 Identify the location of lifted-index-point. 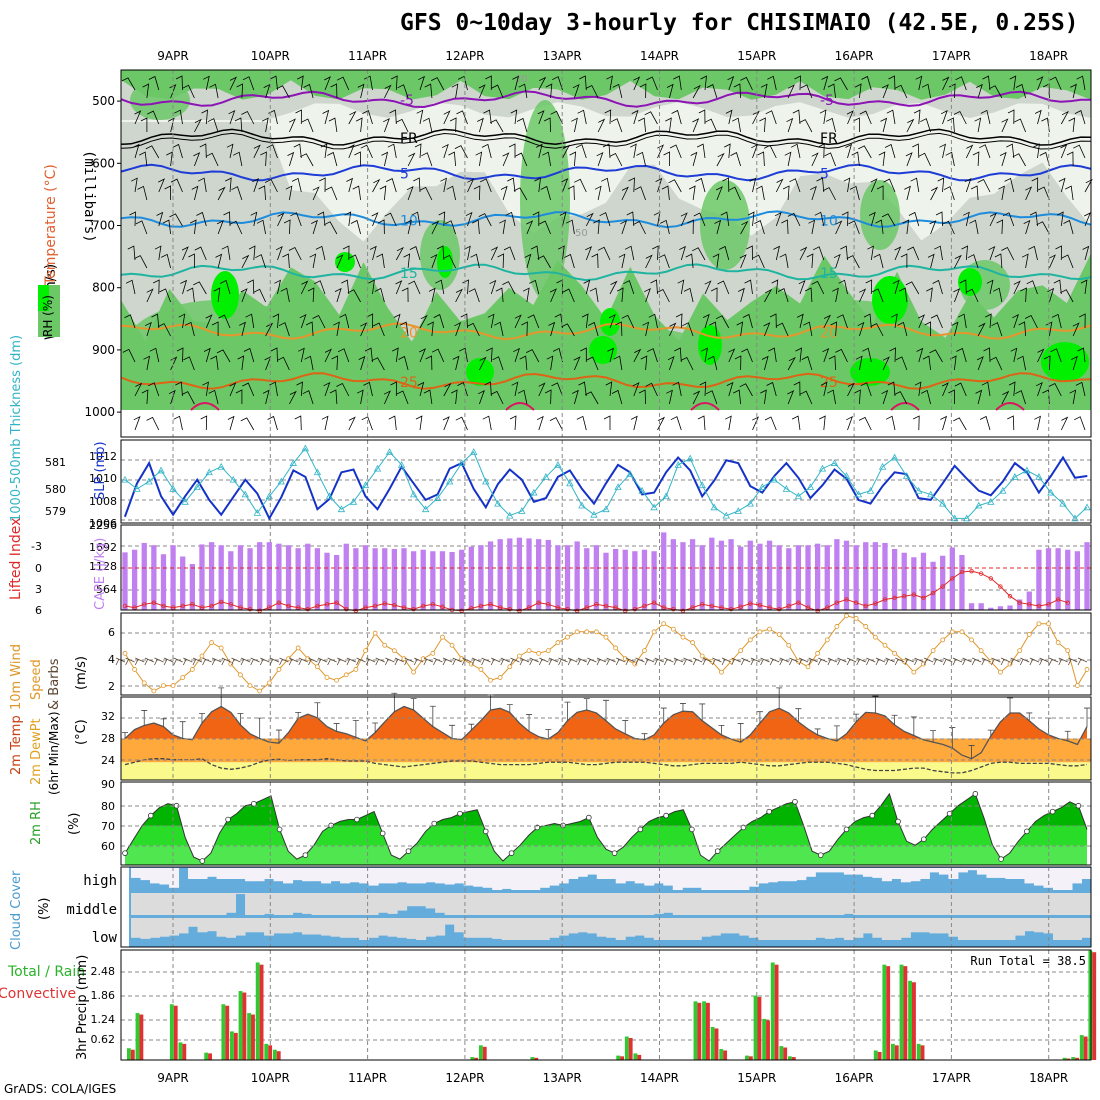
(702, 604).